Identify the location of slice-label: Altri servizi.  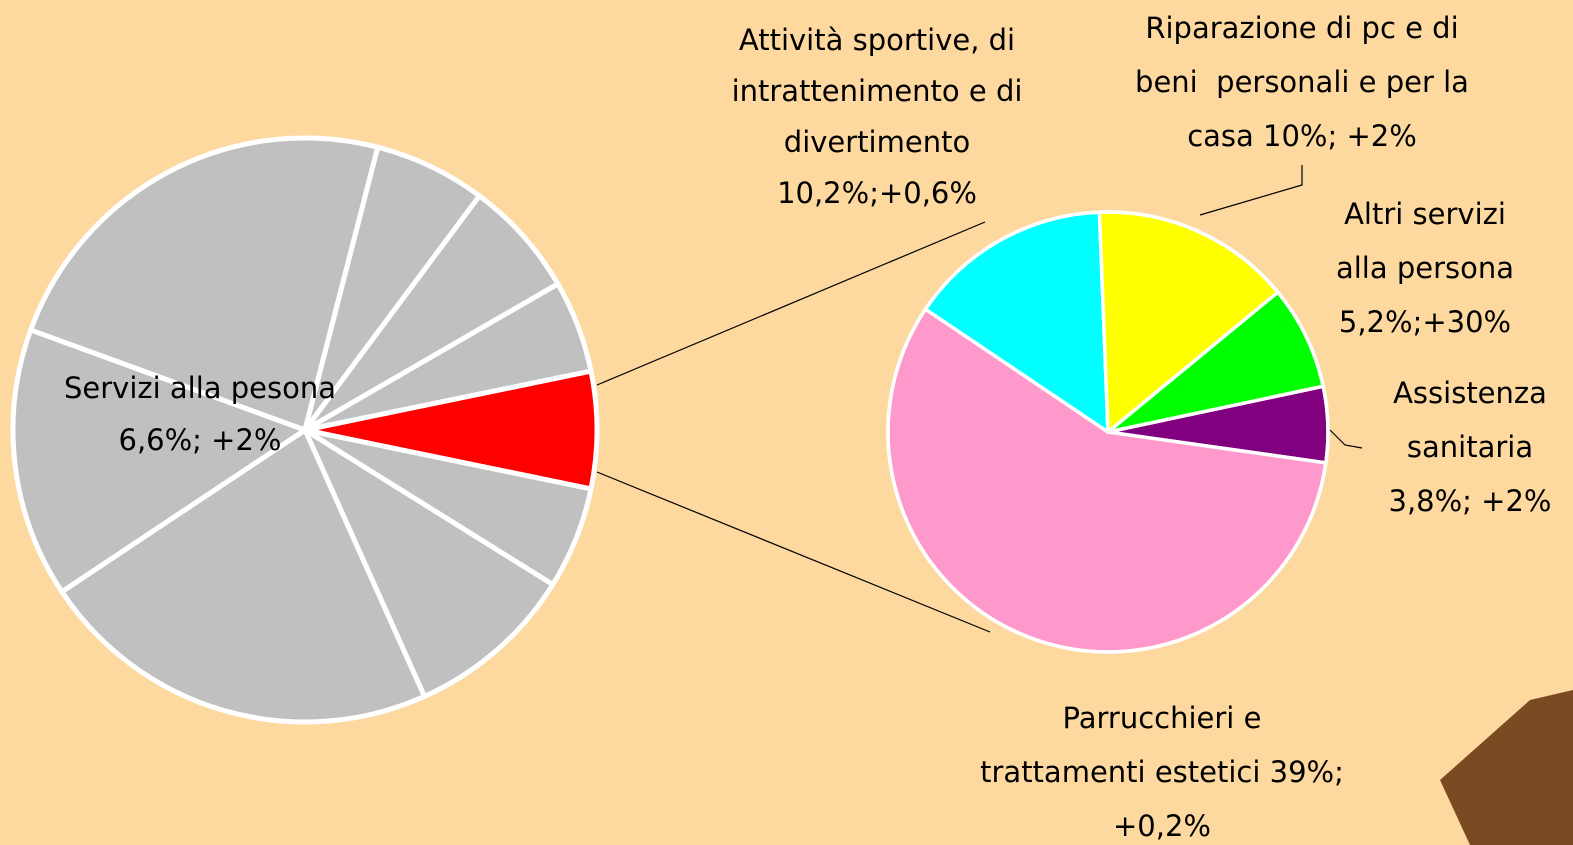
(1425, 214).